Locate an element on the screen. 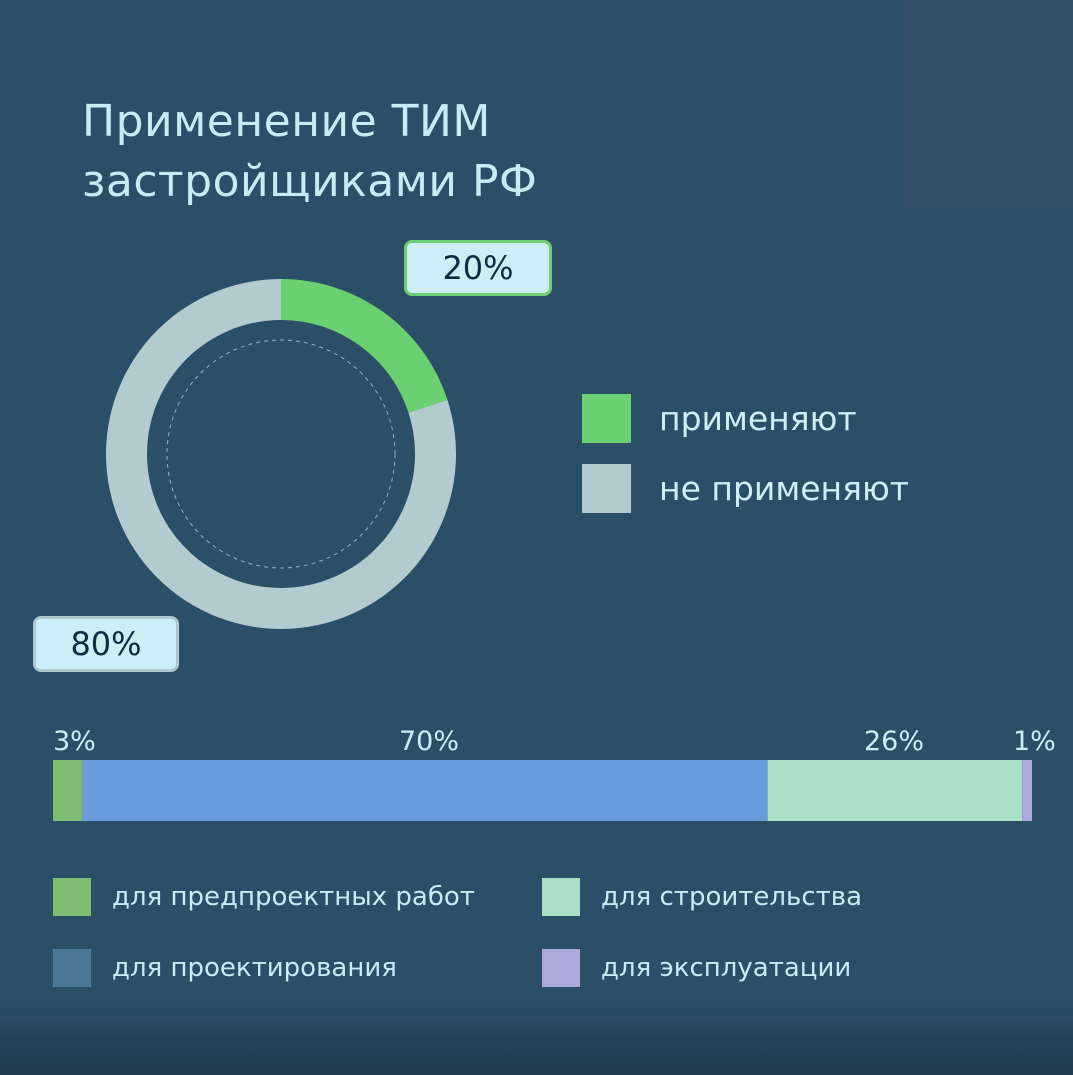 This screenshot has height=1075, width=1073. legend-swatch-construction is located at coordinates (561, 897).